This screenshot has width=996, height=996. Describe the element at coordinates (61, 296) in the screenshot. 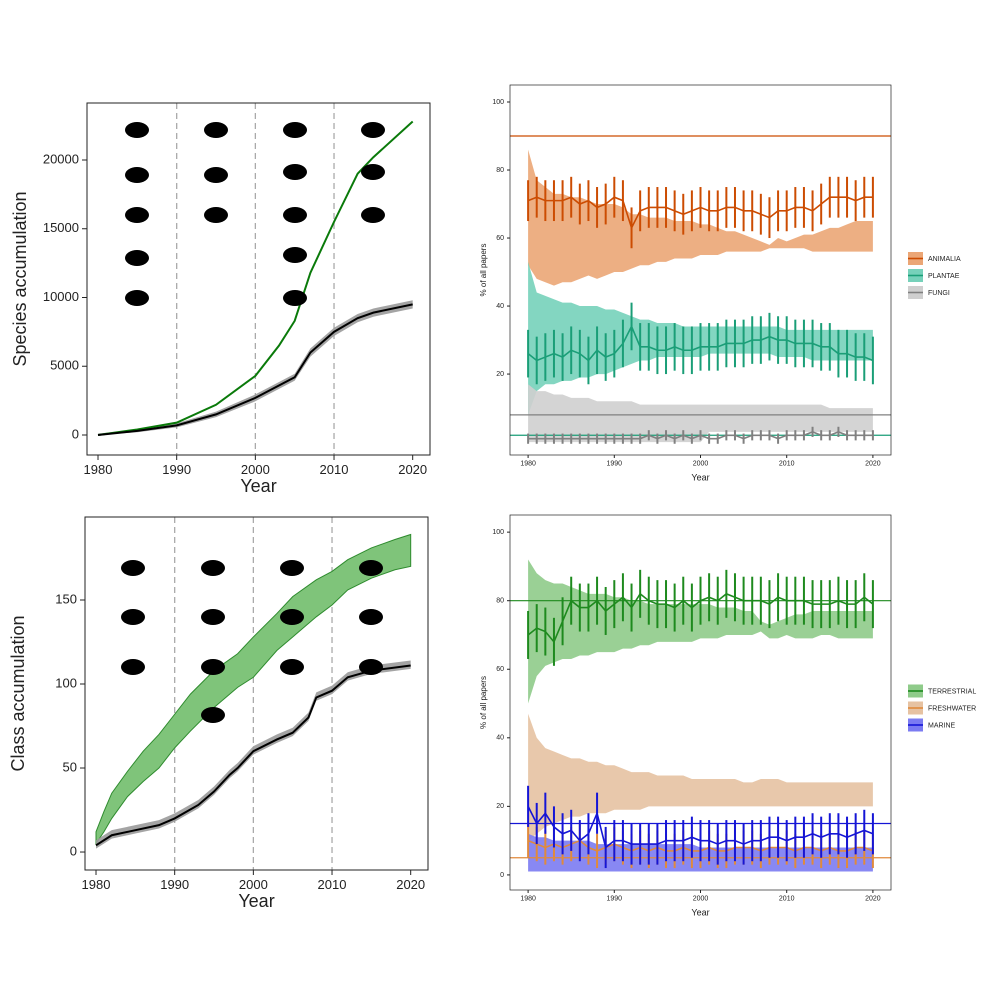

I see `y-tick-label: 10000` at that location.